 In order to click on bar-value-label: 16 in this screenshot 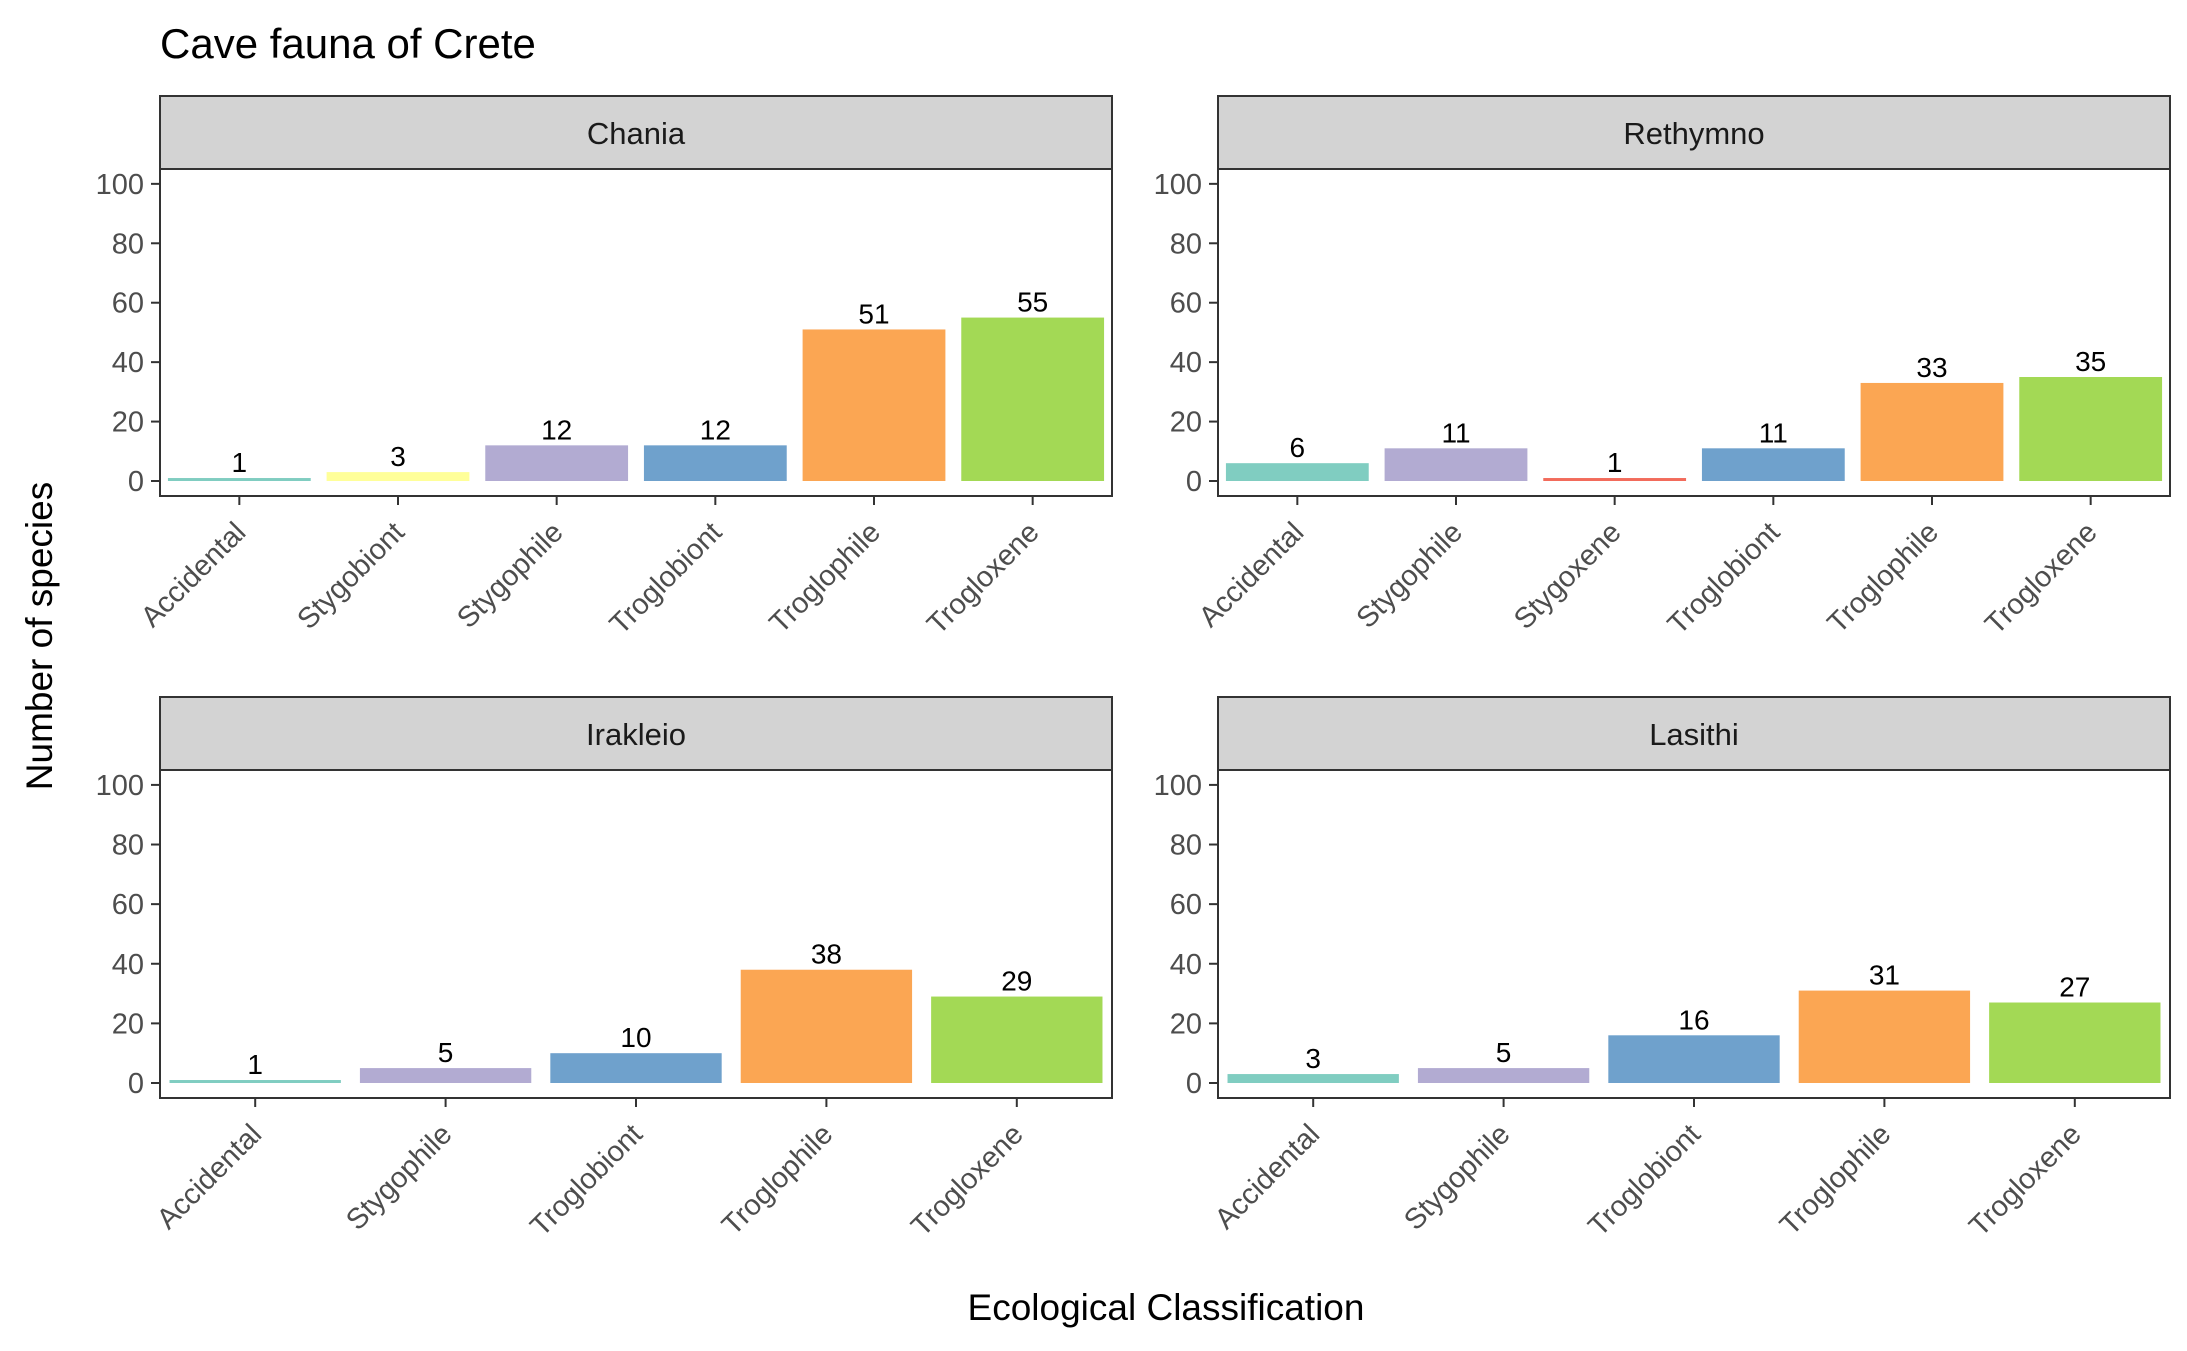, I will do `click(1693, 1019)`.